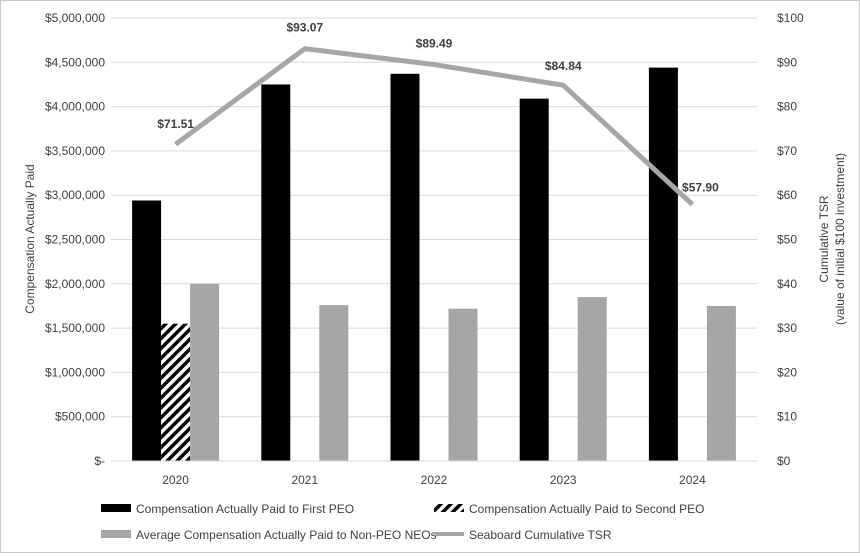 The image size is (860, 557). I want to click on right-axis-title: Cumulative TSR, so click(824, 238).